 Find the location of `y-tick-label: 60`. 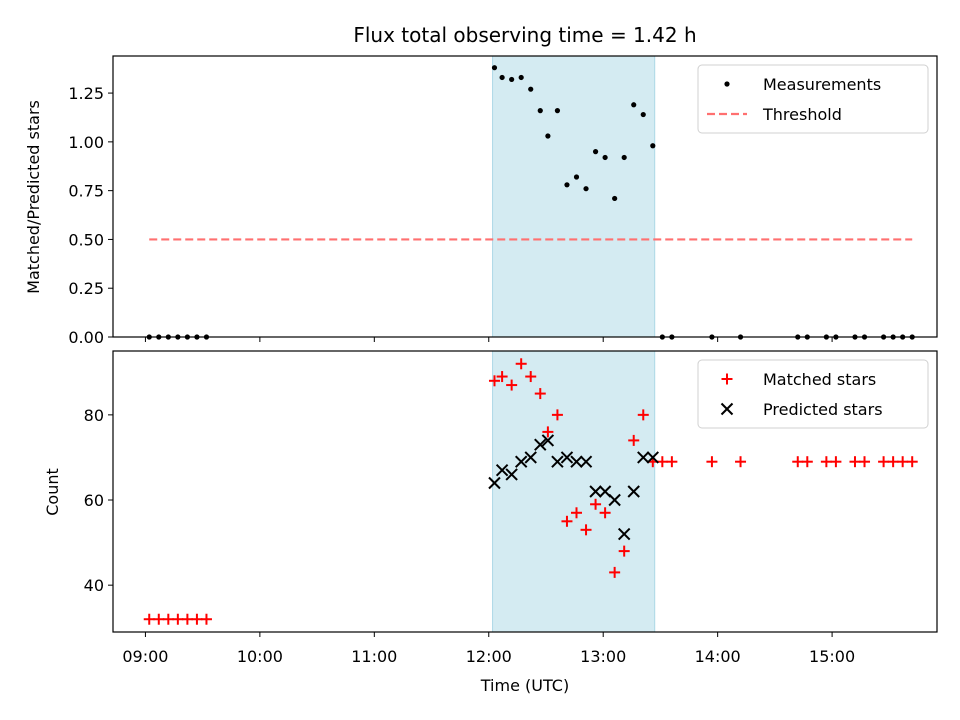

y-tick-label: 60 is located at coordinates (94, 500).